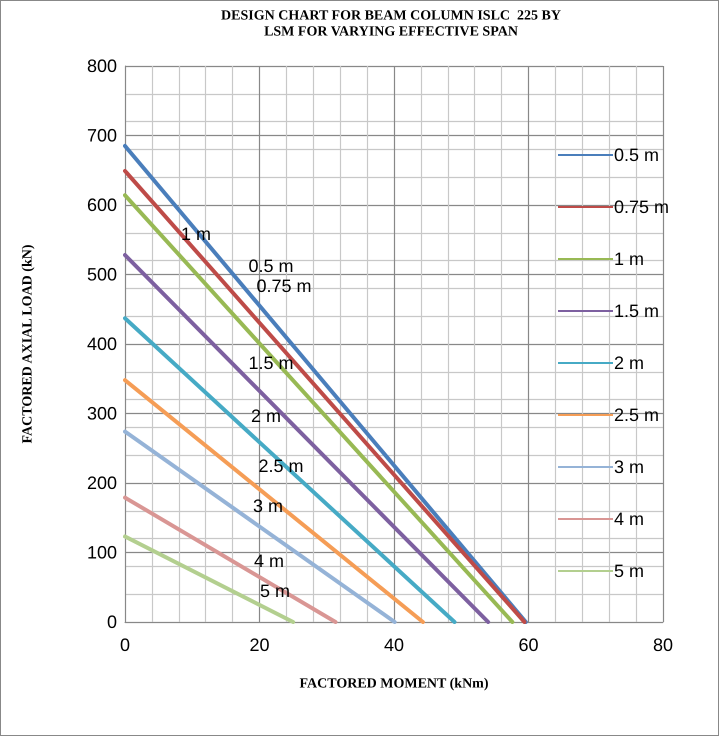 This screenshot has width=719, height=736. Describe the element at coordinates (271, 266) in the screenshot. I see `annotation: 0.5 m` at that location.